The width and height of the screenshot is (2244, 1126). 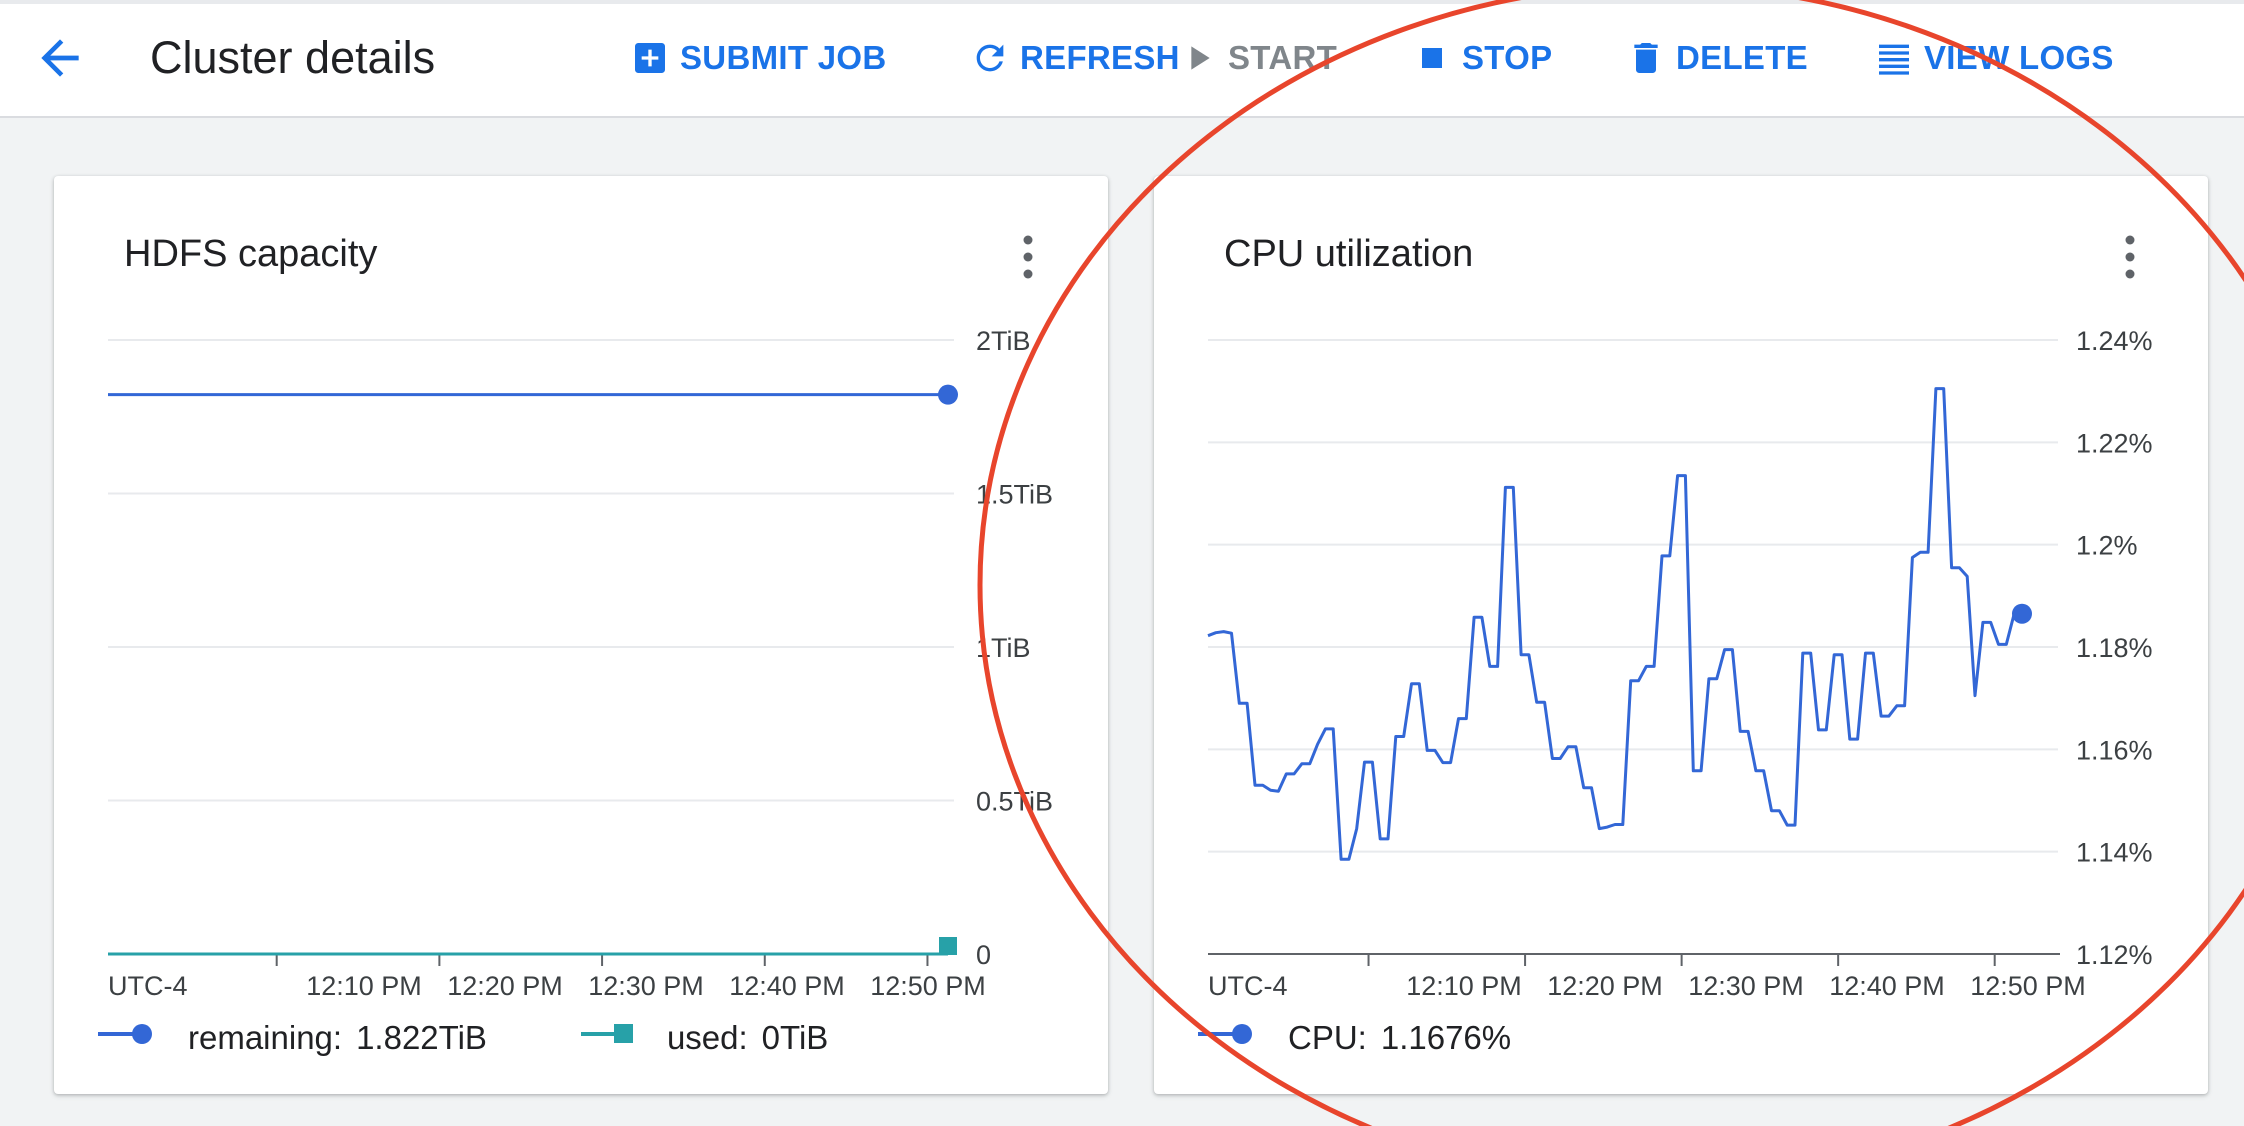 I want to click on submit-job-label: SUBMIT JOB, so click(x=783, y=57).